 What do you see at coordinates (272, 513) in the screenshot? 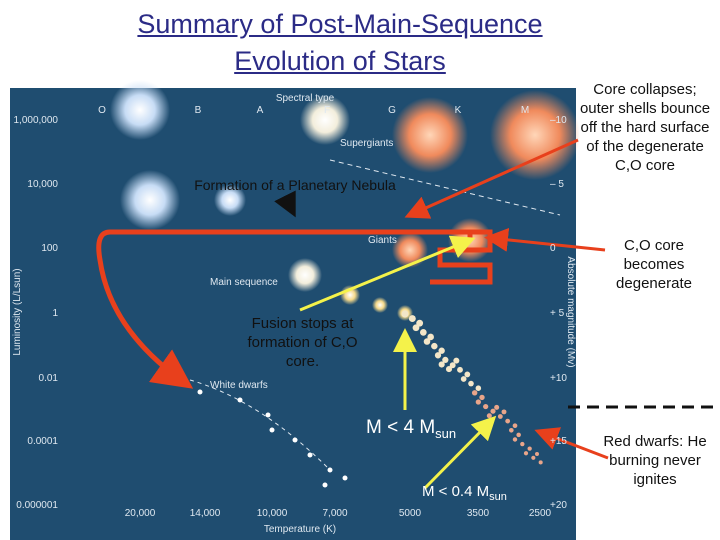
I see `temperature-tick: 10,000` at bounding box center [272, 513].